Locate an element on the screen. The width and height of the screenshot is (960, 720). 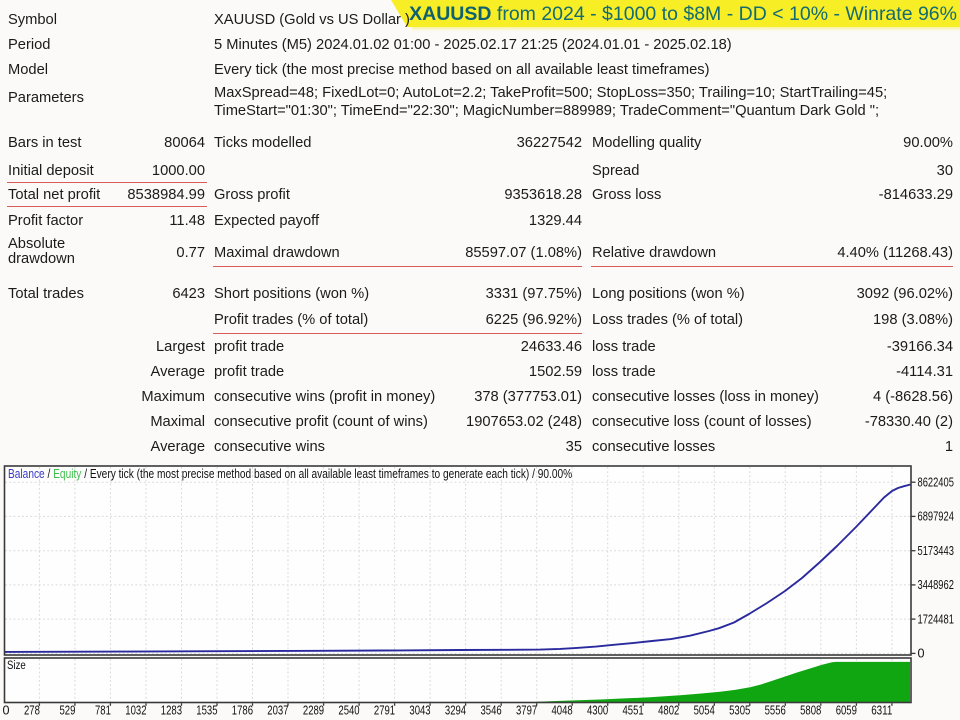
svg-text: 5305 is located at coordinates (739, 711).